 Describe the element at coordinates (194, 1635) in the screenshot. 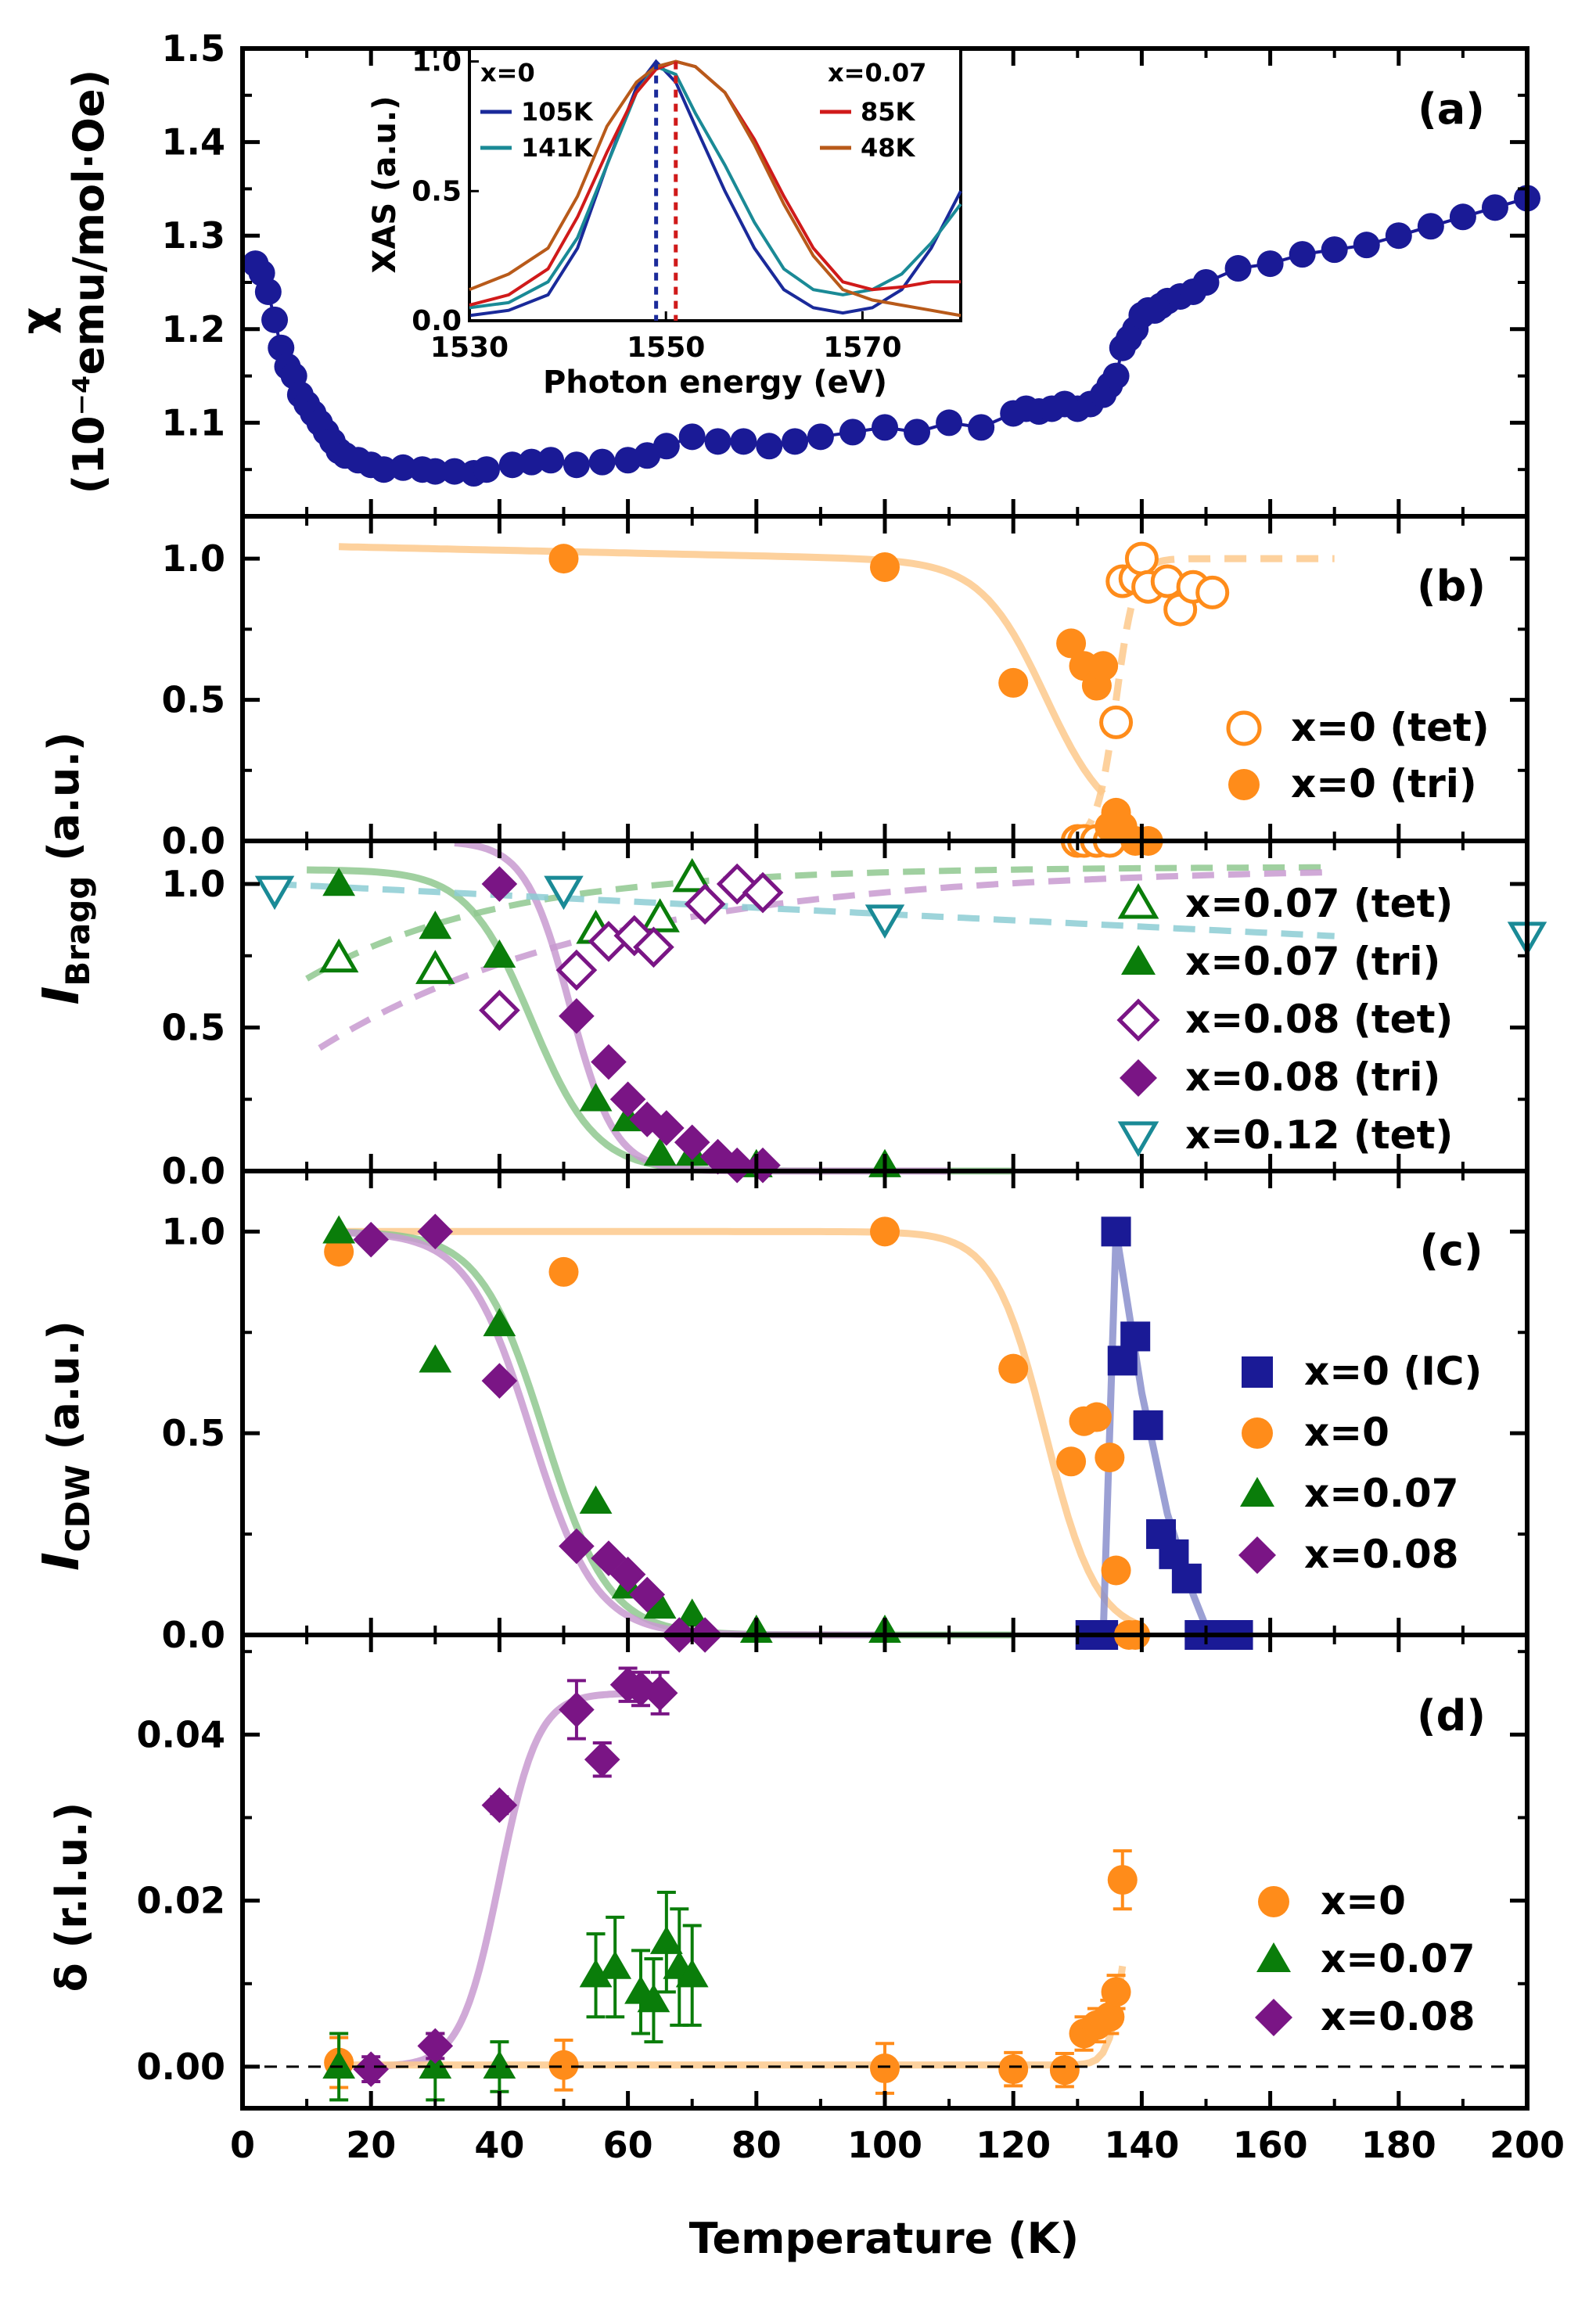

I see `y-tick-label: 0.0` at that location.